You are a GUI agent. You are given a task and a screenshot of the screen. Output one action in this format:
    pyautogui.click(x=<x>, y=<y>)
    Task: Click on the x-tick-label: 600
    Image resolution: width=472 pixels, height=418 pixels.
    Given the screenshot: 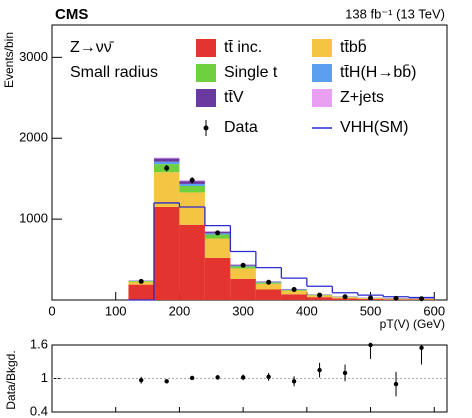 What is the action you would take?
    pyautogui.click(x=434, y=310)
    